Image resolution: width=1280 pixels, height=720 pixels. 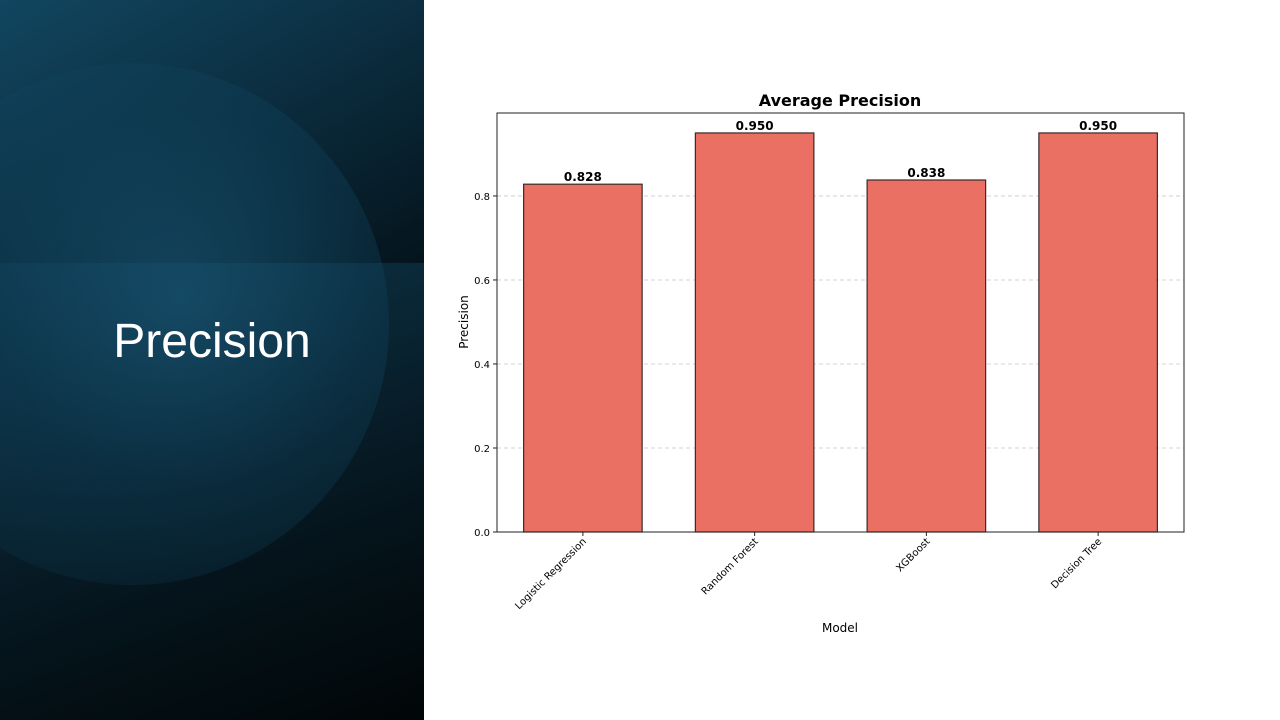 What do you see at coordinates (482, 365) in the screenshot?
I see `y-tick-label: 0.4` at bounding box center [482, 365].